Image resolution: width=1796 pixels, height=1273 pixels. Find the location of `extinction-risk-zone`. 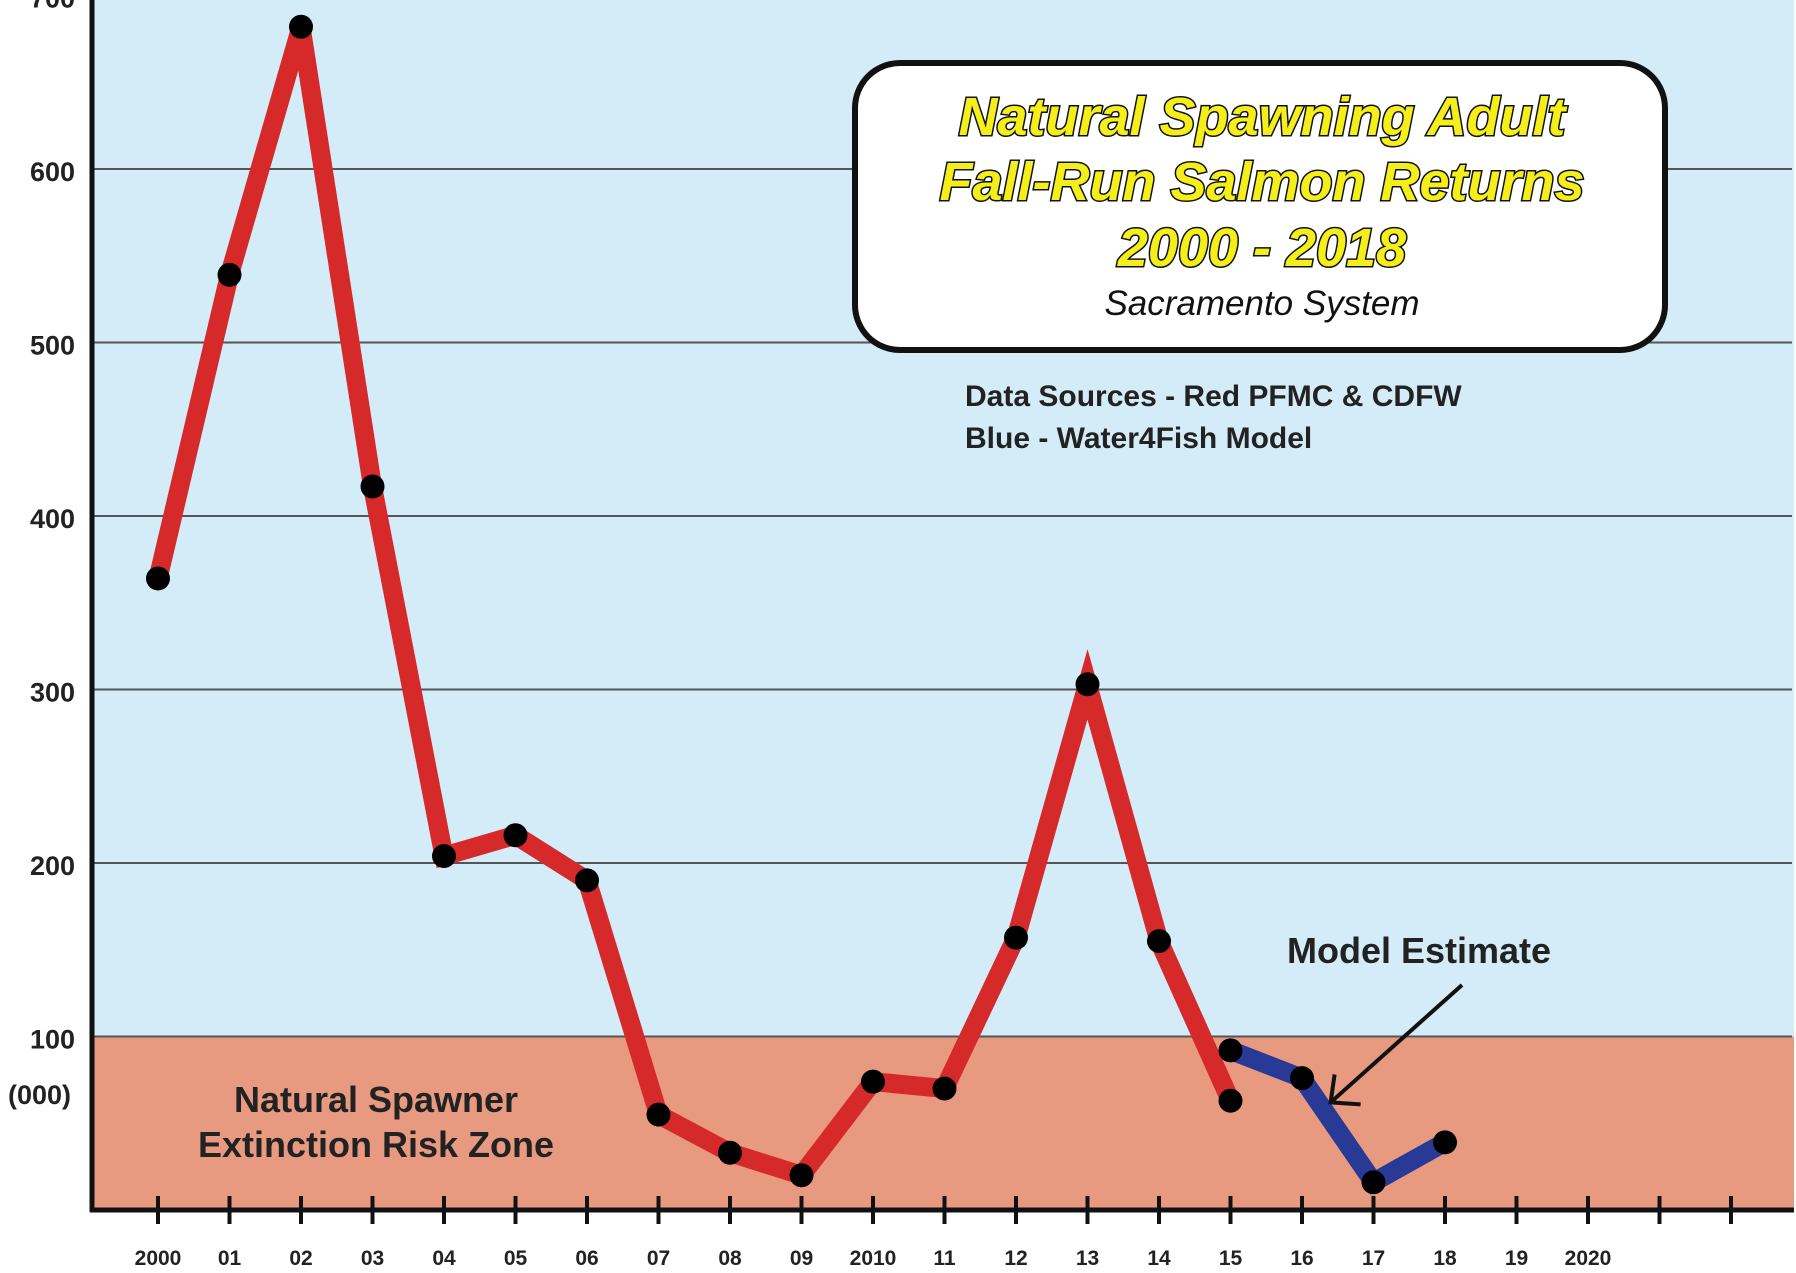

extinction-risk-zone is located at coordinates (943, 1123).